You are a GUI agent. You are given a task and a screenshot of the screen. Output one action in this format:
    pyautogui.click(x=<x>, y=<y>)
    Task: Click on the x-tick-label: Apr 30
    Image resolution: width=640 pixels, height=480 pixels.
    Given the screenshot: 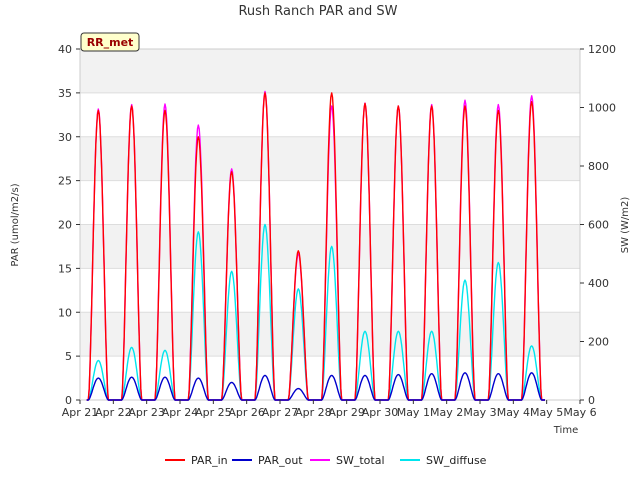 What is the action you would take?
    pyautogui.click(x=380, y=412)
    